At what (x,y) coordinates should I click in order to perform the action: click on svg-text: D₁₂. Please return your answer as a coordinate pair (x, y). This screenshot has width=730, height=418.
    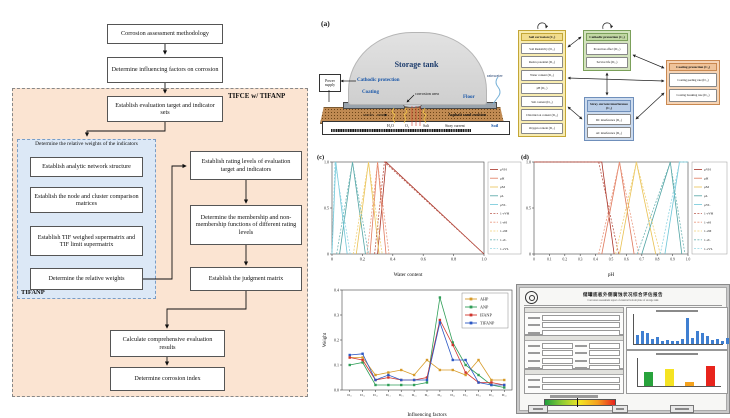
    Looking at the image, I should click on (362, 395).